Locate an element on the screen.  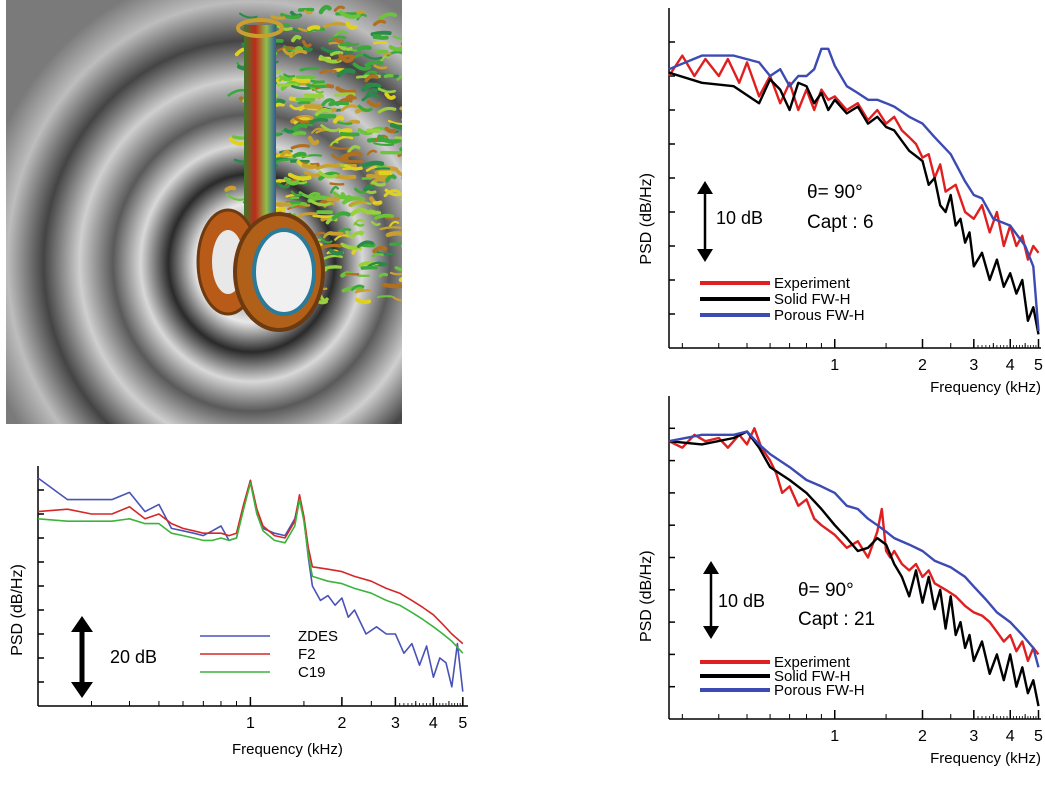
series-line-c19 is located at coordinates (250, 568).